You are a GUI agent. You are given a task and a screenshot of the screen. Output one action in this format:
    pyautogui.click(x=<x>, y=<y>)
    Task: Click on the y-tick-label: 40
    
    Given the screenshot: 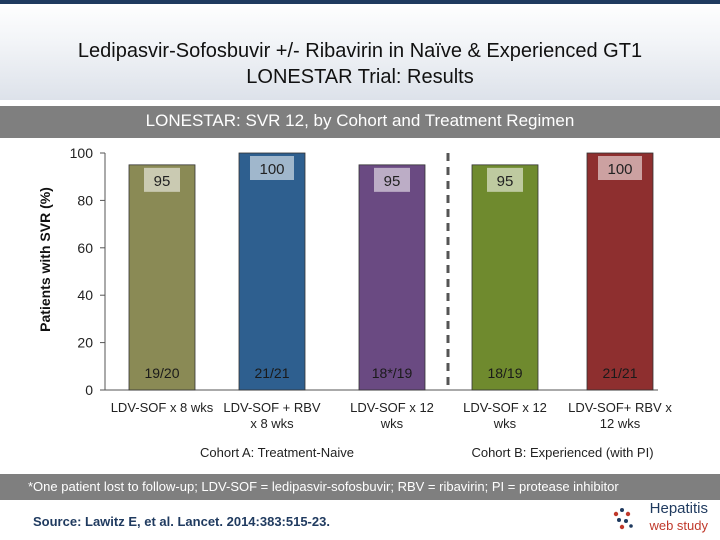 What is the action you would take?
    pyautogui.click(x=85, y=295)
    